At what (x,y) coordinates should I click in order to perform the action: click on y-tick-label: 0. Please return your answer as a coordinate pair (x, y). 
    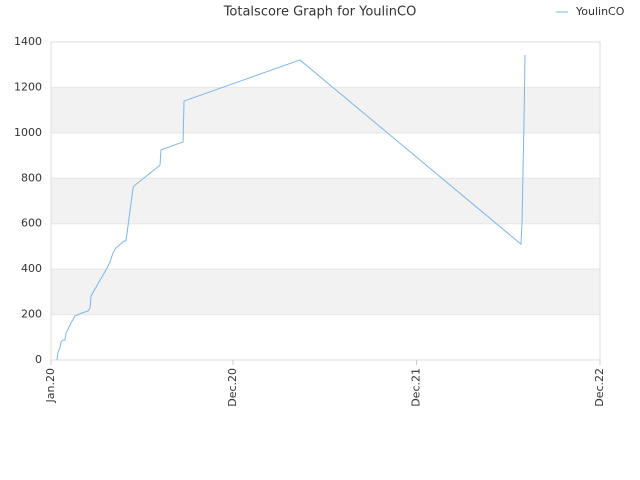
    Looking at the image, I should click on (38, 359).